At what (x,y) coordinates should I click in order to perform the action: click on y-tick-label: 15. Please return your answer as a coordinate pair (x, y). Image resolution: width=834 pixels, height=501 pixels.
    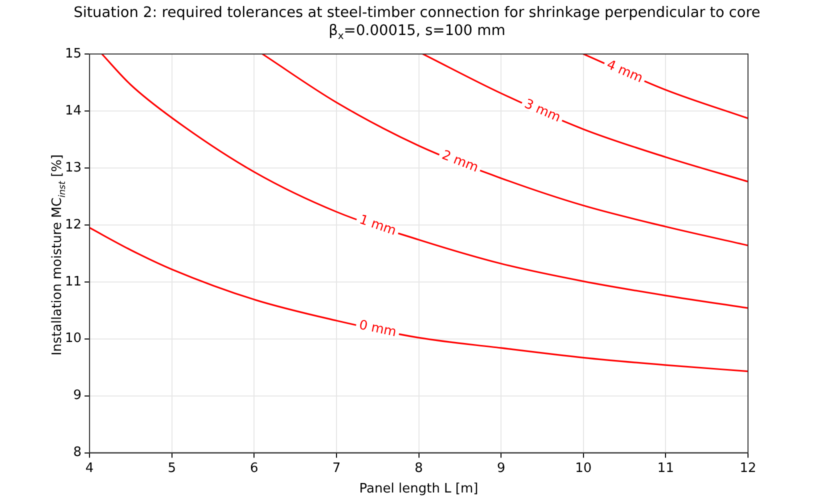
    Looking at the image, I should click on (73, 54).